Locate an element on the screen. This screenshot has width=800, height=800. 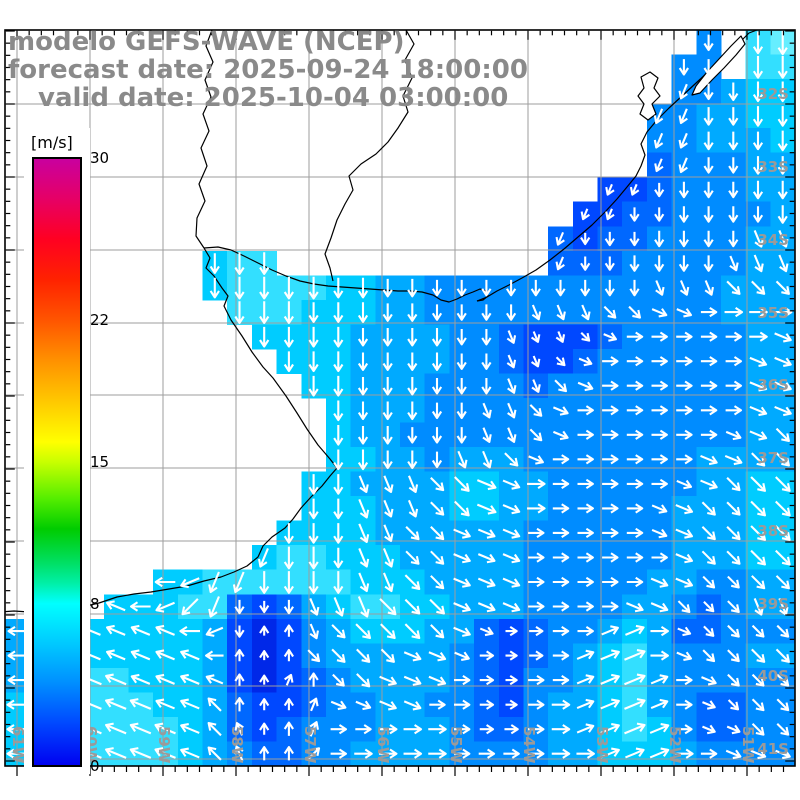
svg-text: 57W is located at coordinates (310, 745).